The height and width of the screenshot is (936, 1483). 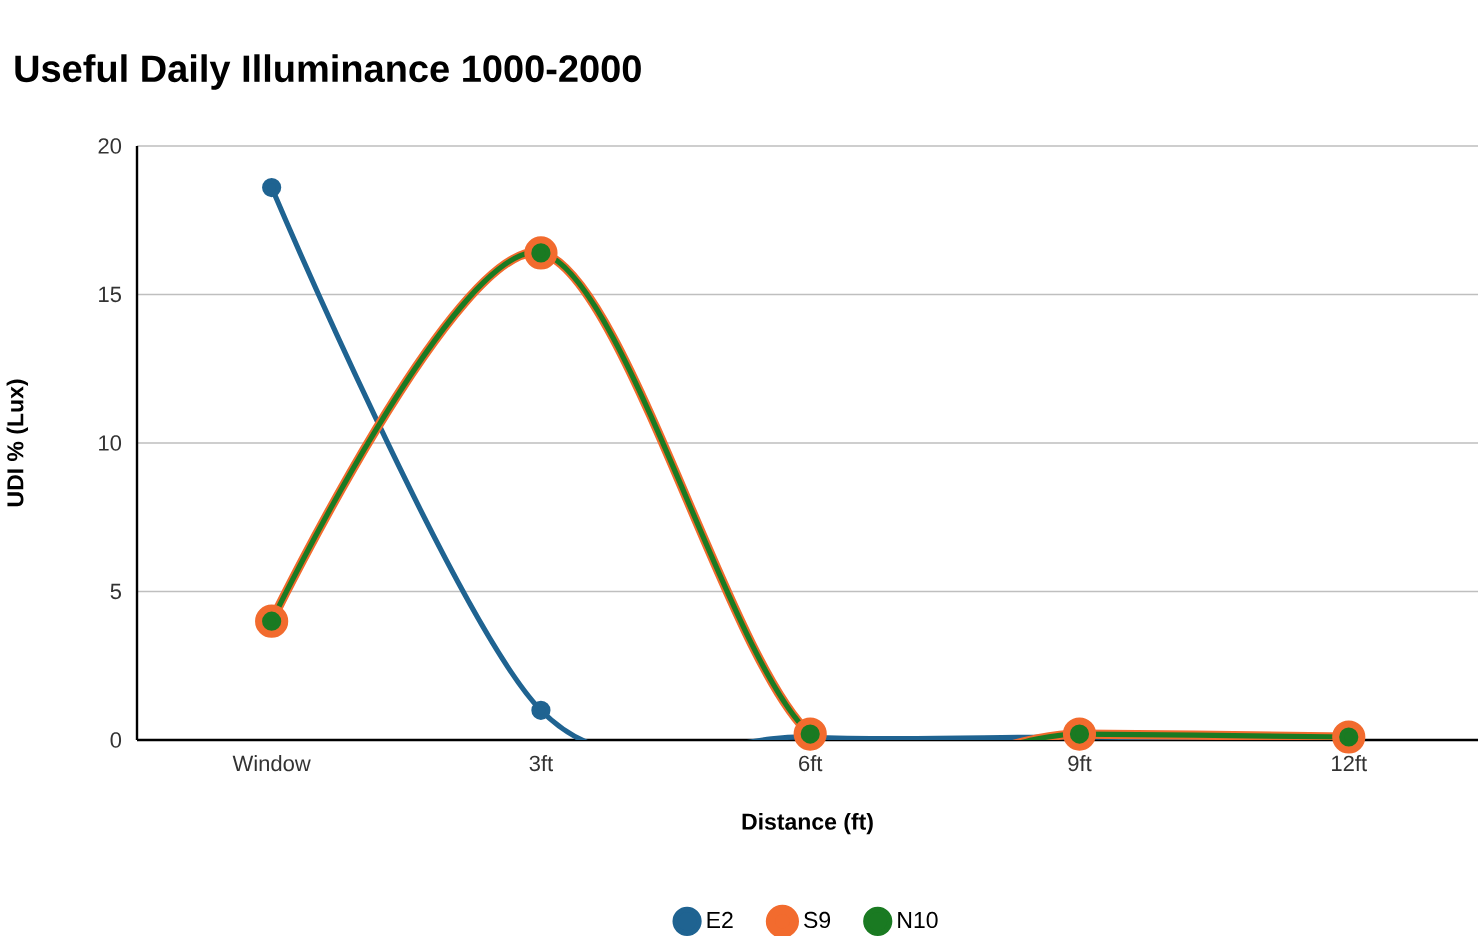 I want to click on x-tick-label: 6ft, so click(x=811, y=763).